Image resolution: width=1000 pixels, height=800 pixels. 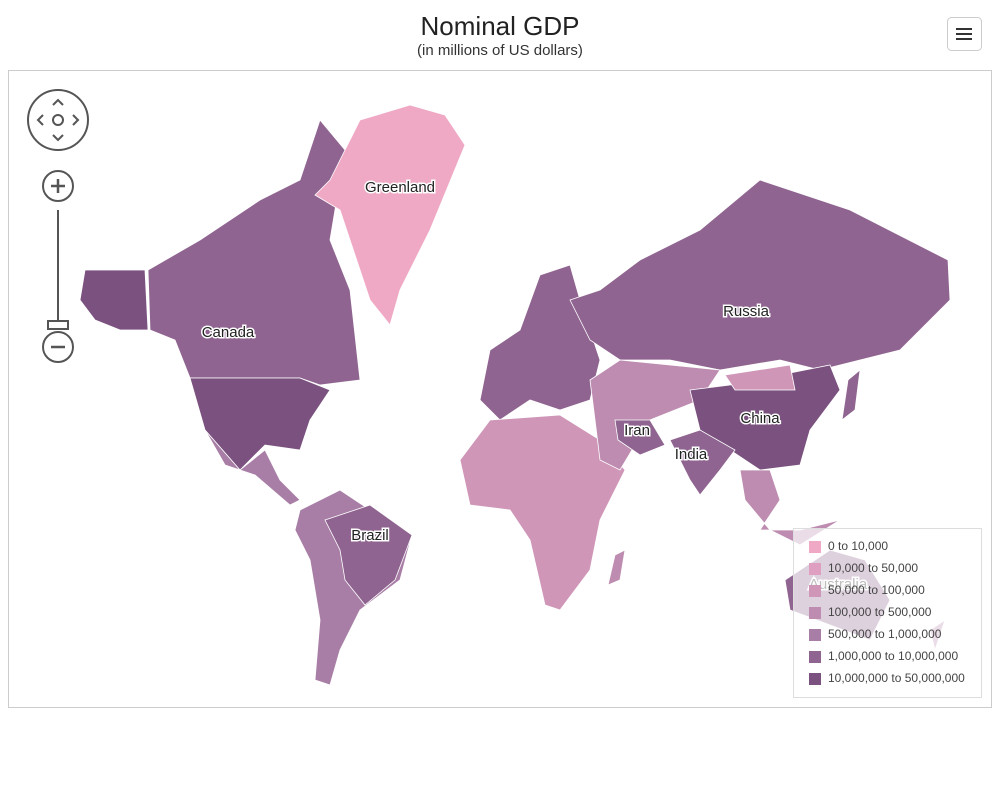 I want to click on pan-control, so click(x=58, y=120).